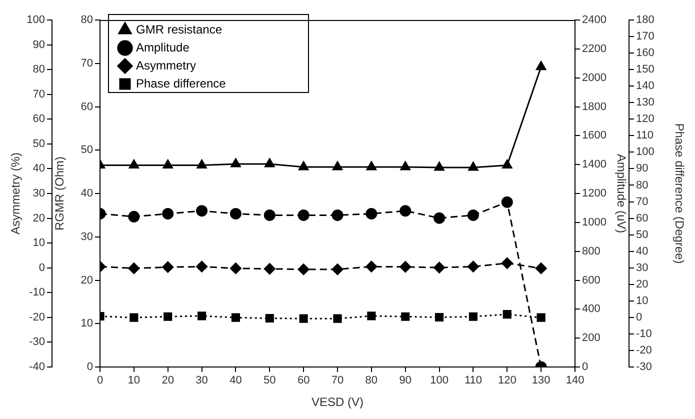  What do you see at coordinates (181, 83) in the screenshot?
I see `legend-label: Phase difference` at bounding box center [181, 83].